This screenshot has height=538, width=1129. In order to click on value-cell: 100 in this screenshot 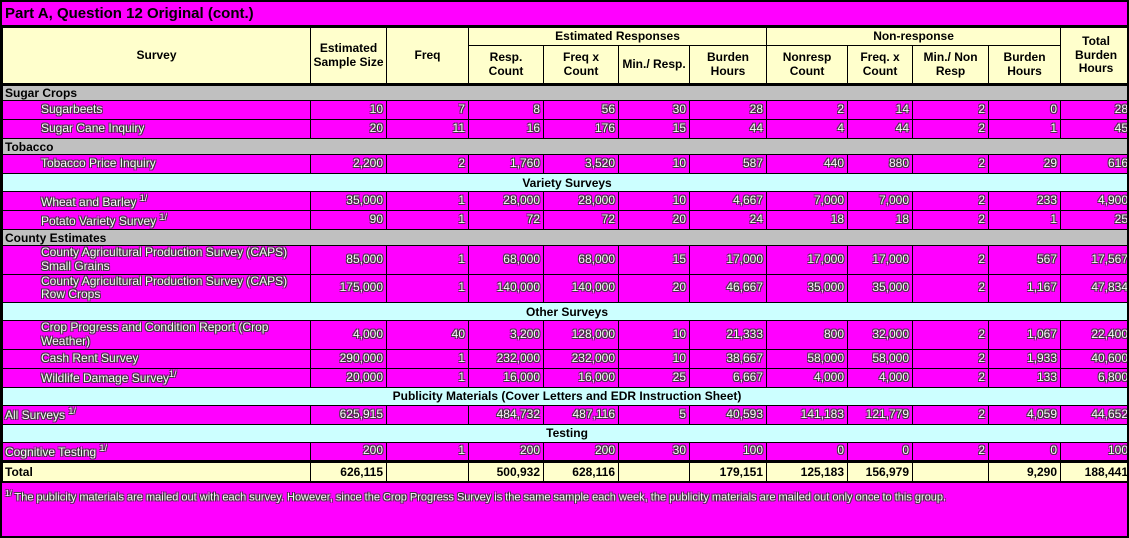, I will do `click(1093, 451)`.